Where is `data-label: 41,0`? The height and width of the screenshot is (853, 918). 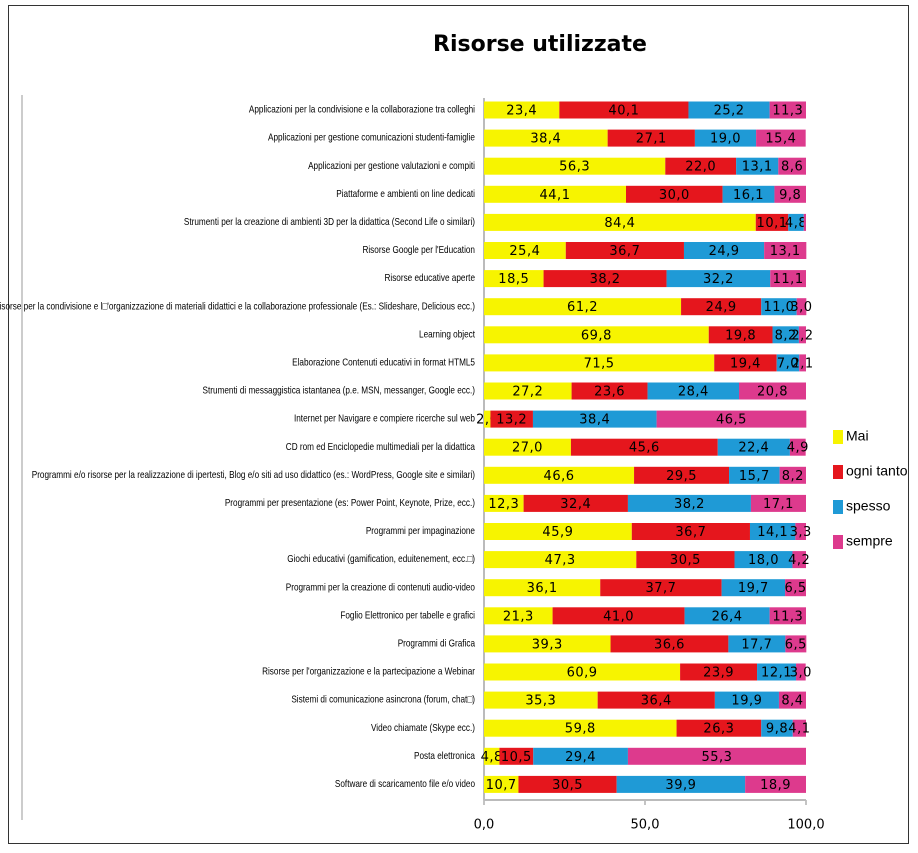
data-label: 41,0 is located at coordinates (618, 616).